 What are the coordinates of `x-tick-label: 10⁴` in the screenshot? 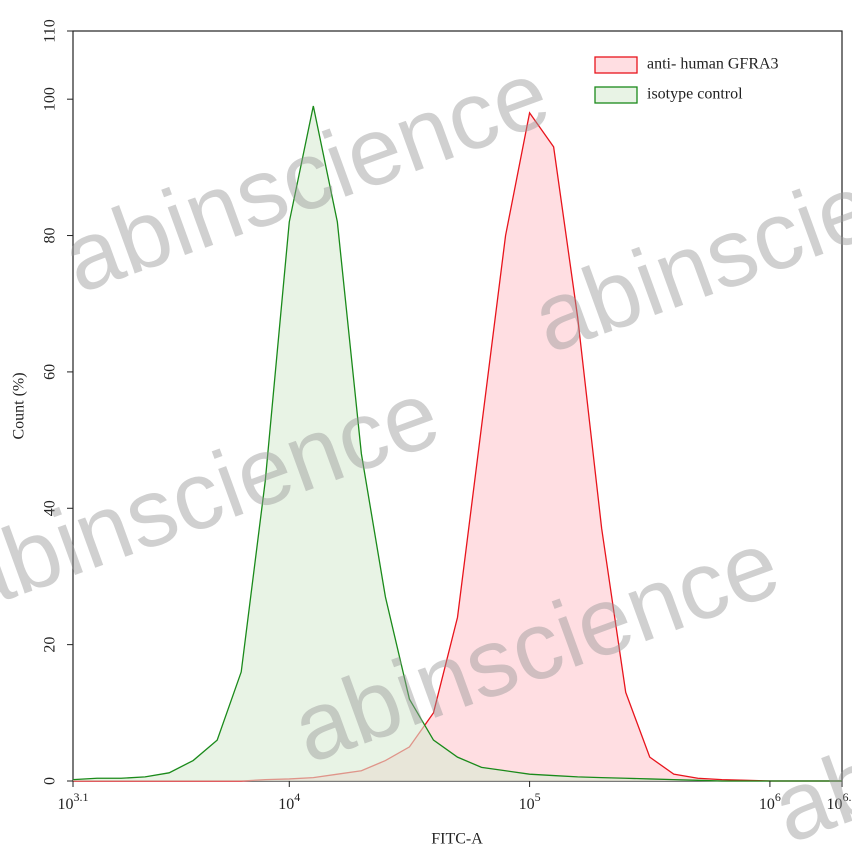 It's located at (289, 801).